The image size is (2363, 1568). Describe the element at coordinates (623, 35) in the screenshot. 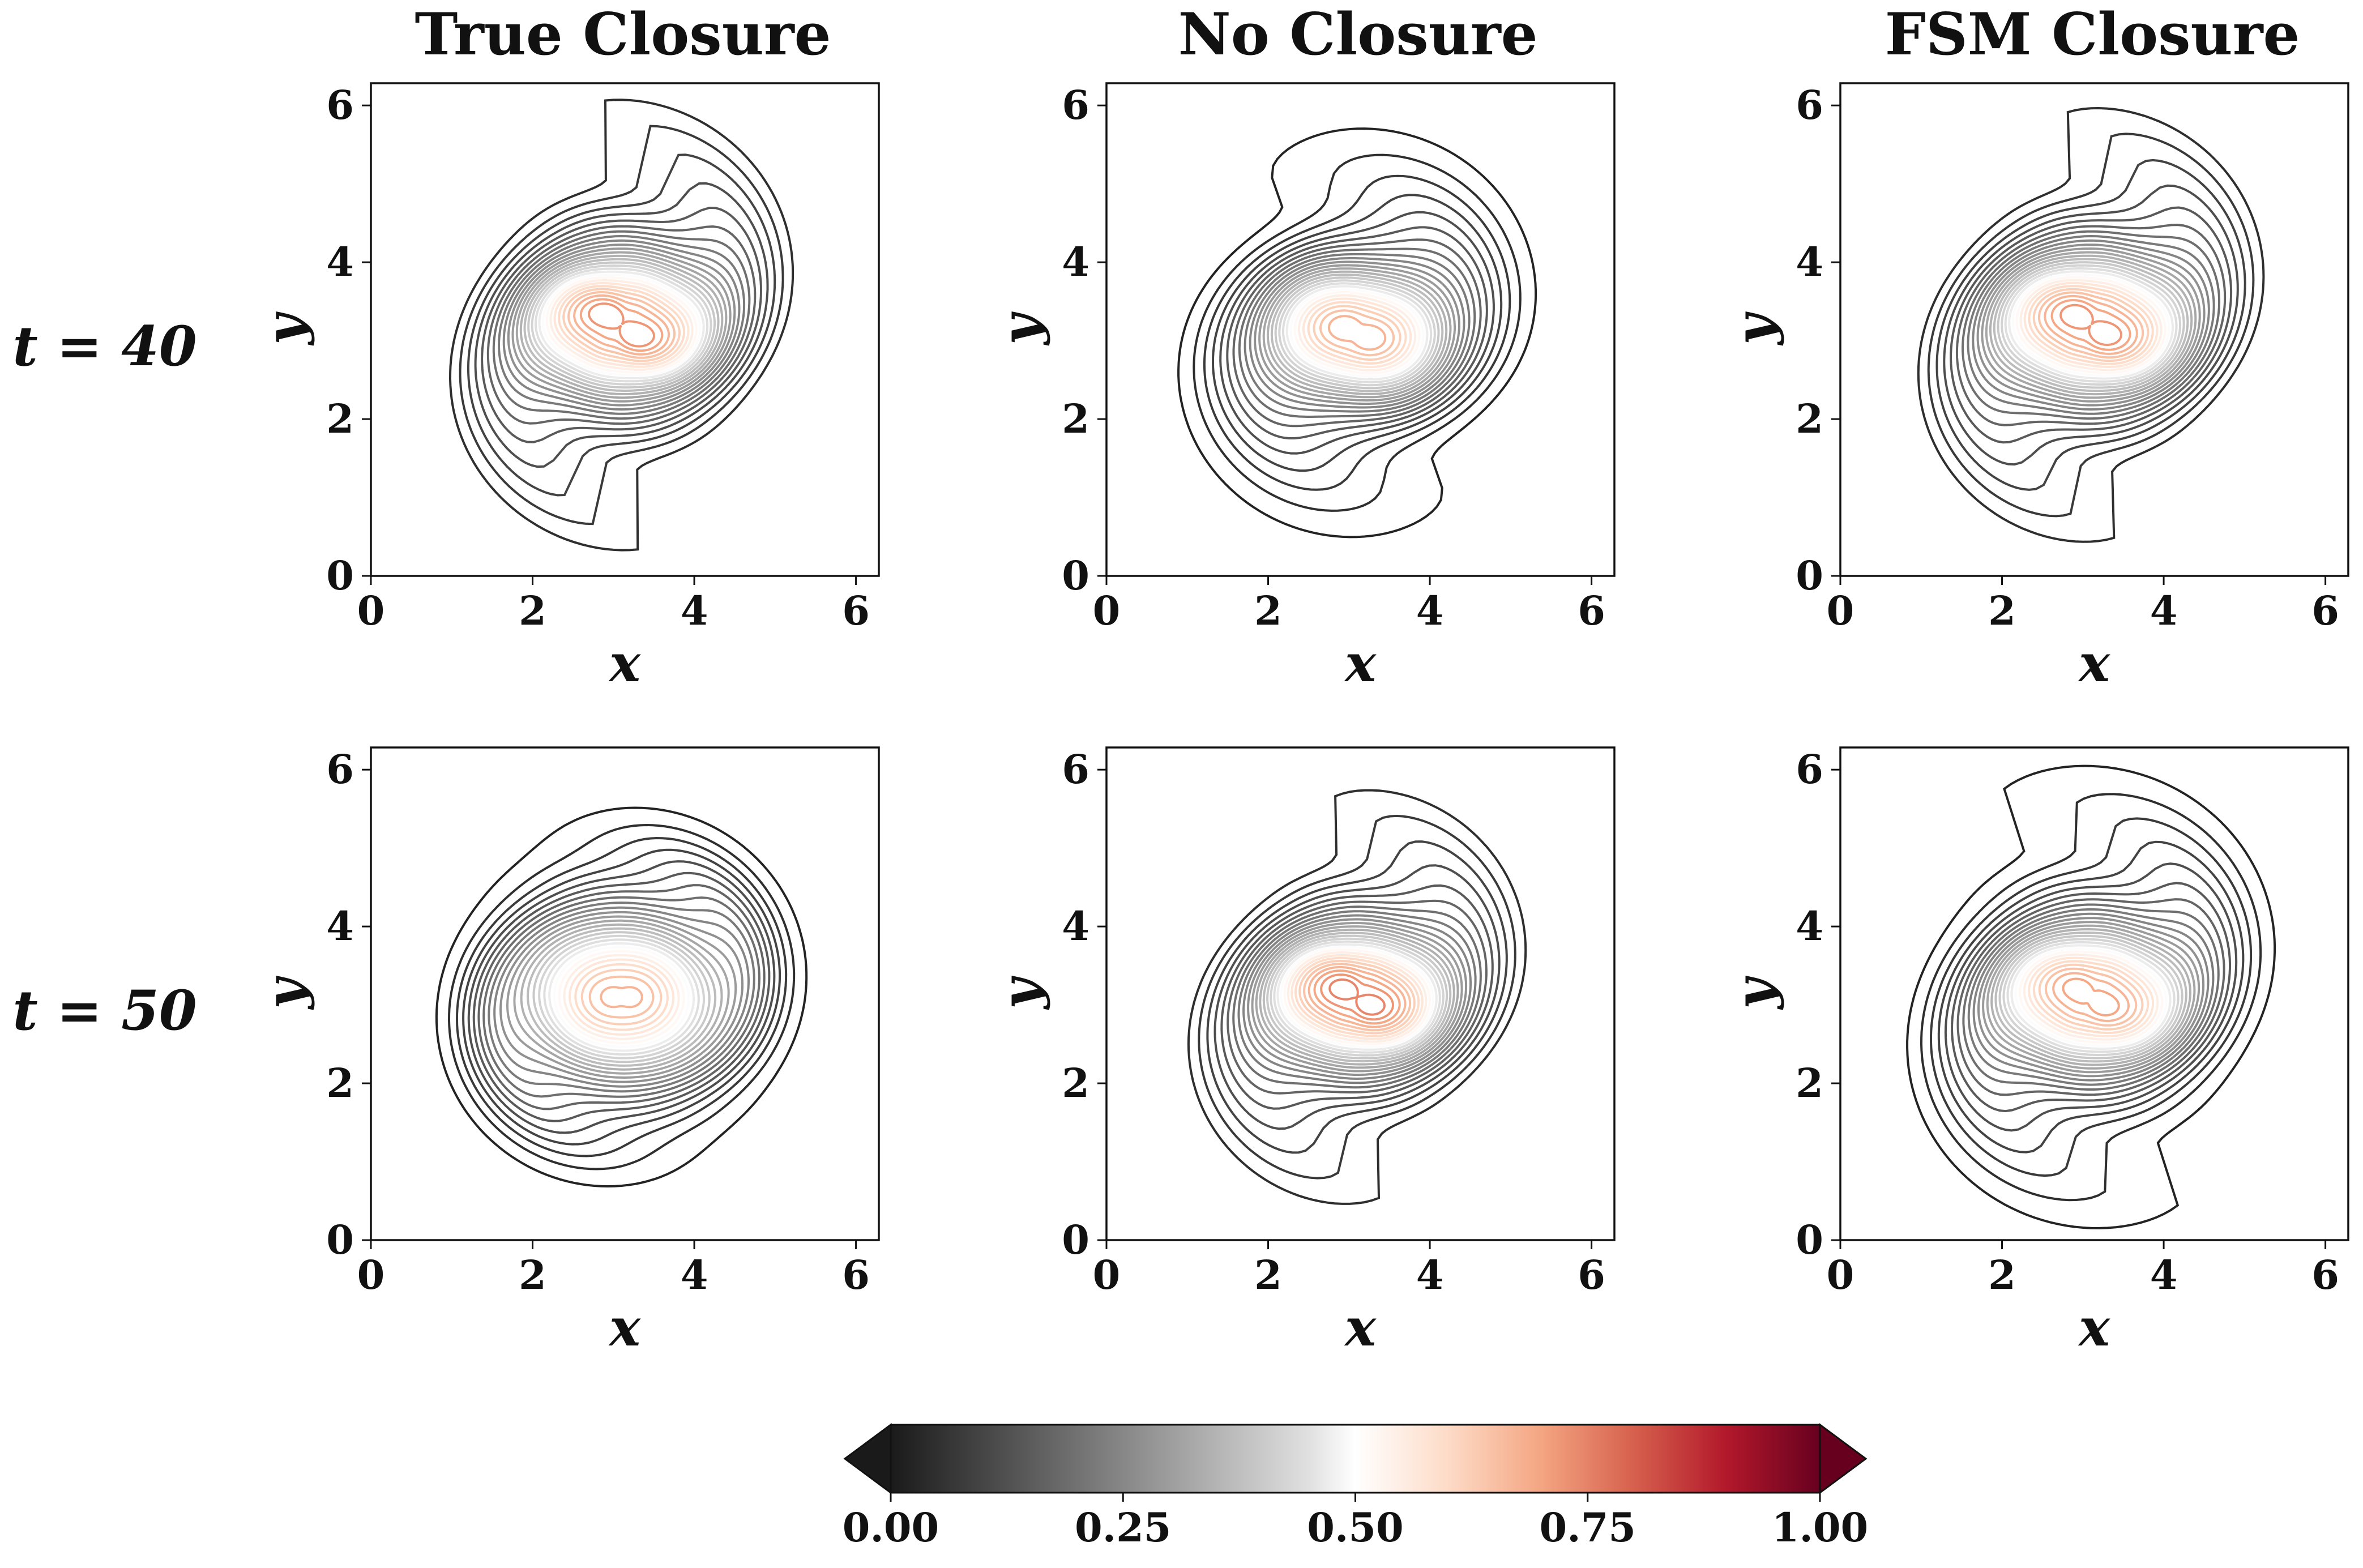

I see `column-title-true-closure: True Closure` at that location.